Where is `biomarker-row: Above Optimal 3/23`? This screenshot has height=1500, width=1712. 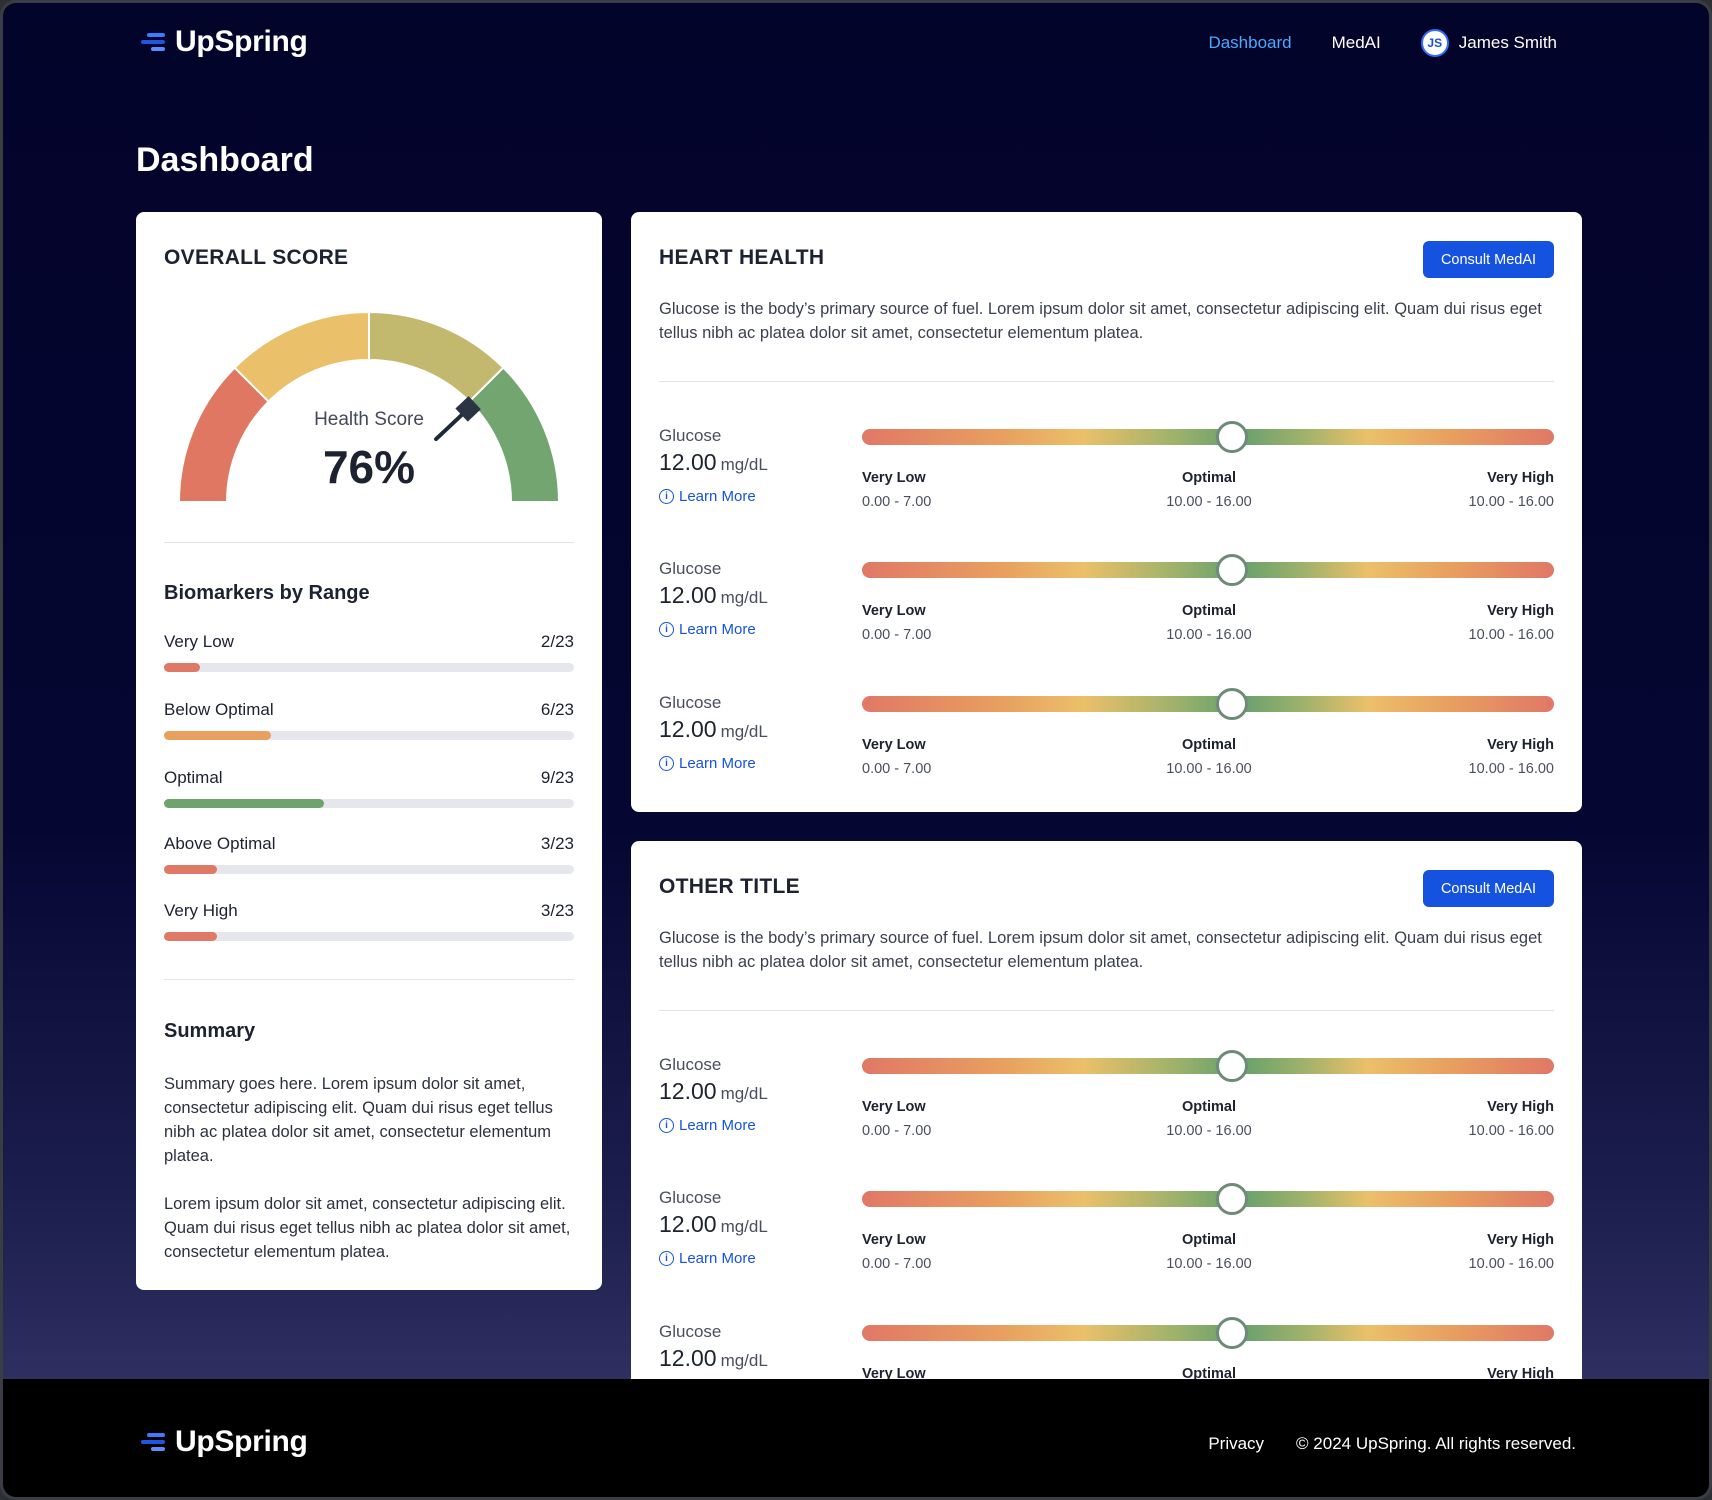 biomarker-row: Above Optimal 3/23 is located at coordinates (369, 859).